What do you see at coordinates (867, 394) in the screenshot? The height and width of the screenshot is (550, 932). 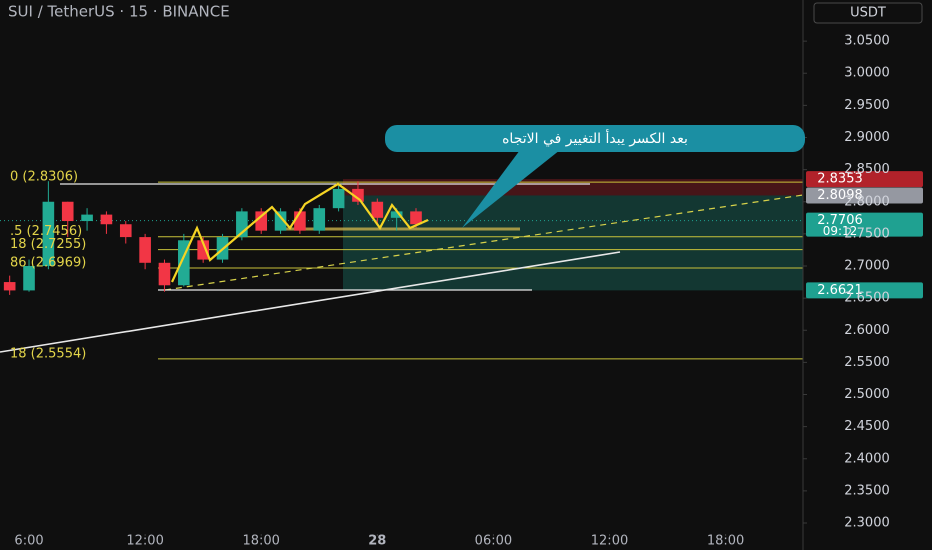 I see `y-tick-label: 2.5000` at bounding box center [867, 394].